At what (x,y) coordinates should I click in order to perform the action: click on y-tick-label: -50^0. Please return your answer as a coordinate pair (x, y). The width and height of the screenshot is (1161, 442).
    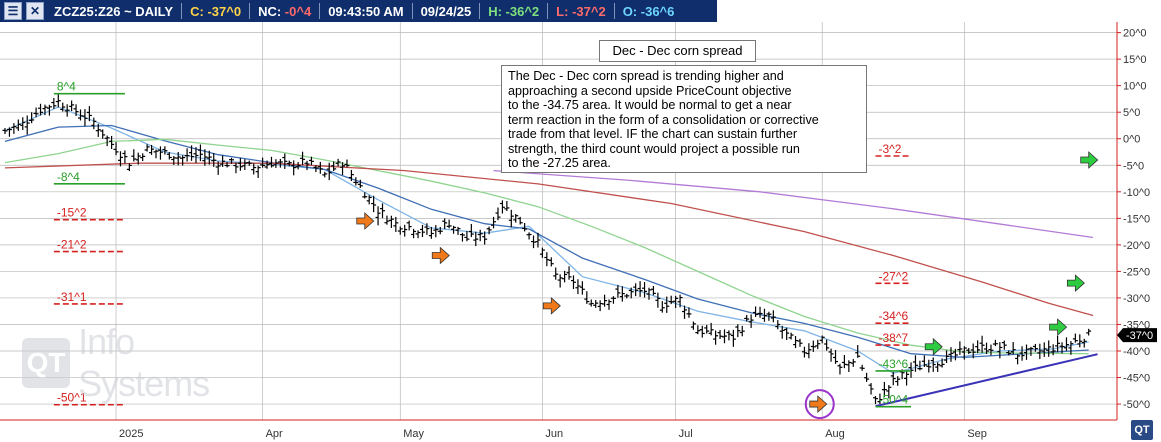
    Looking at the image, I should click on (1136, 405).